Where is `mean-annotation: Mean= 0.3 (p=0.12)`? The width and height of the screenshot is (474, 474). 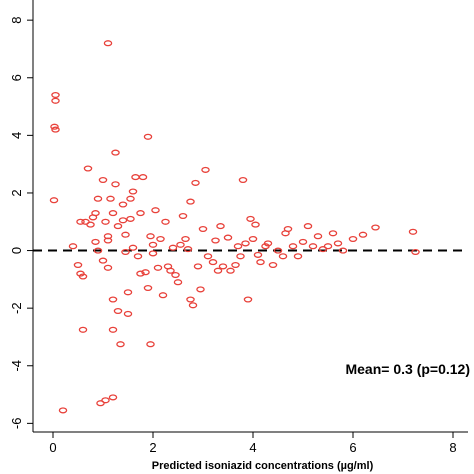 mean-annotation: Mean= 0.3 (p=0.12) is located at coordinates (407, 369).